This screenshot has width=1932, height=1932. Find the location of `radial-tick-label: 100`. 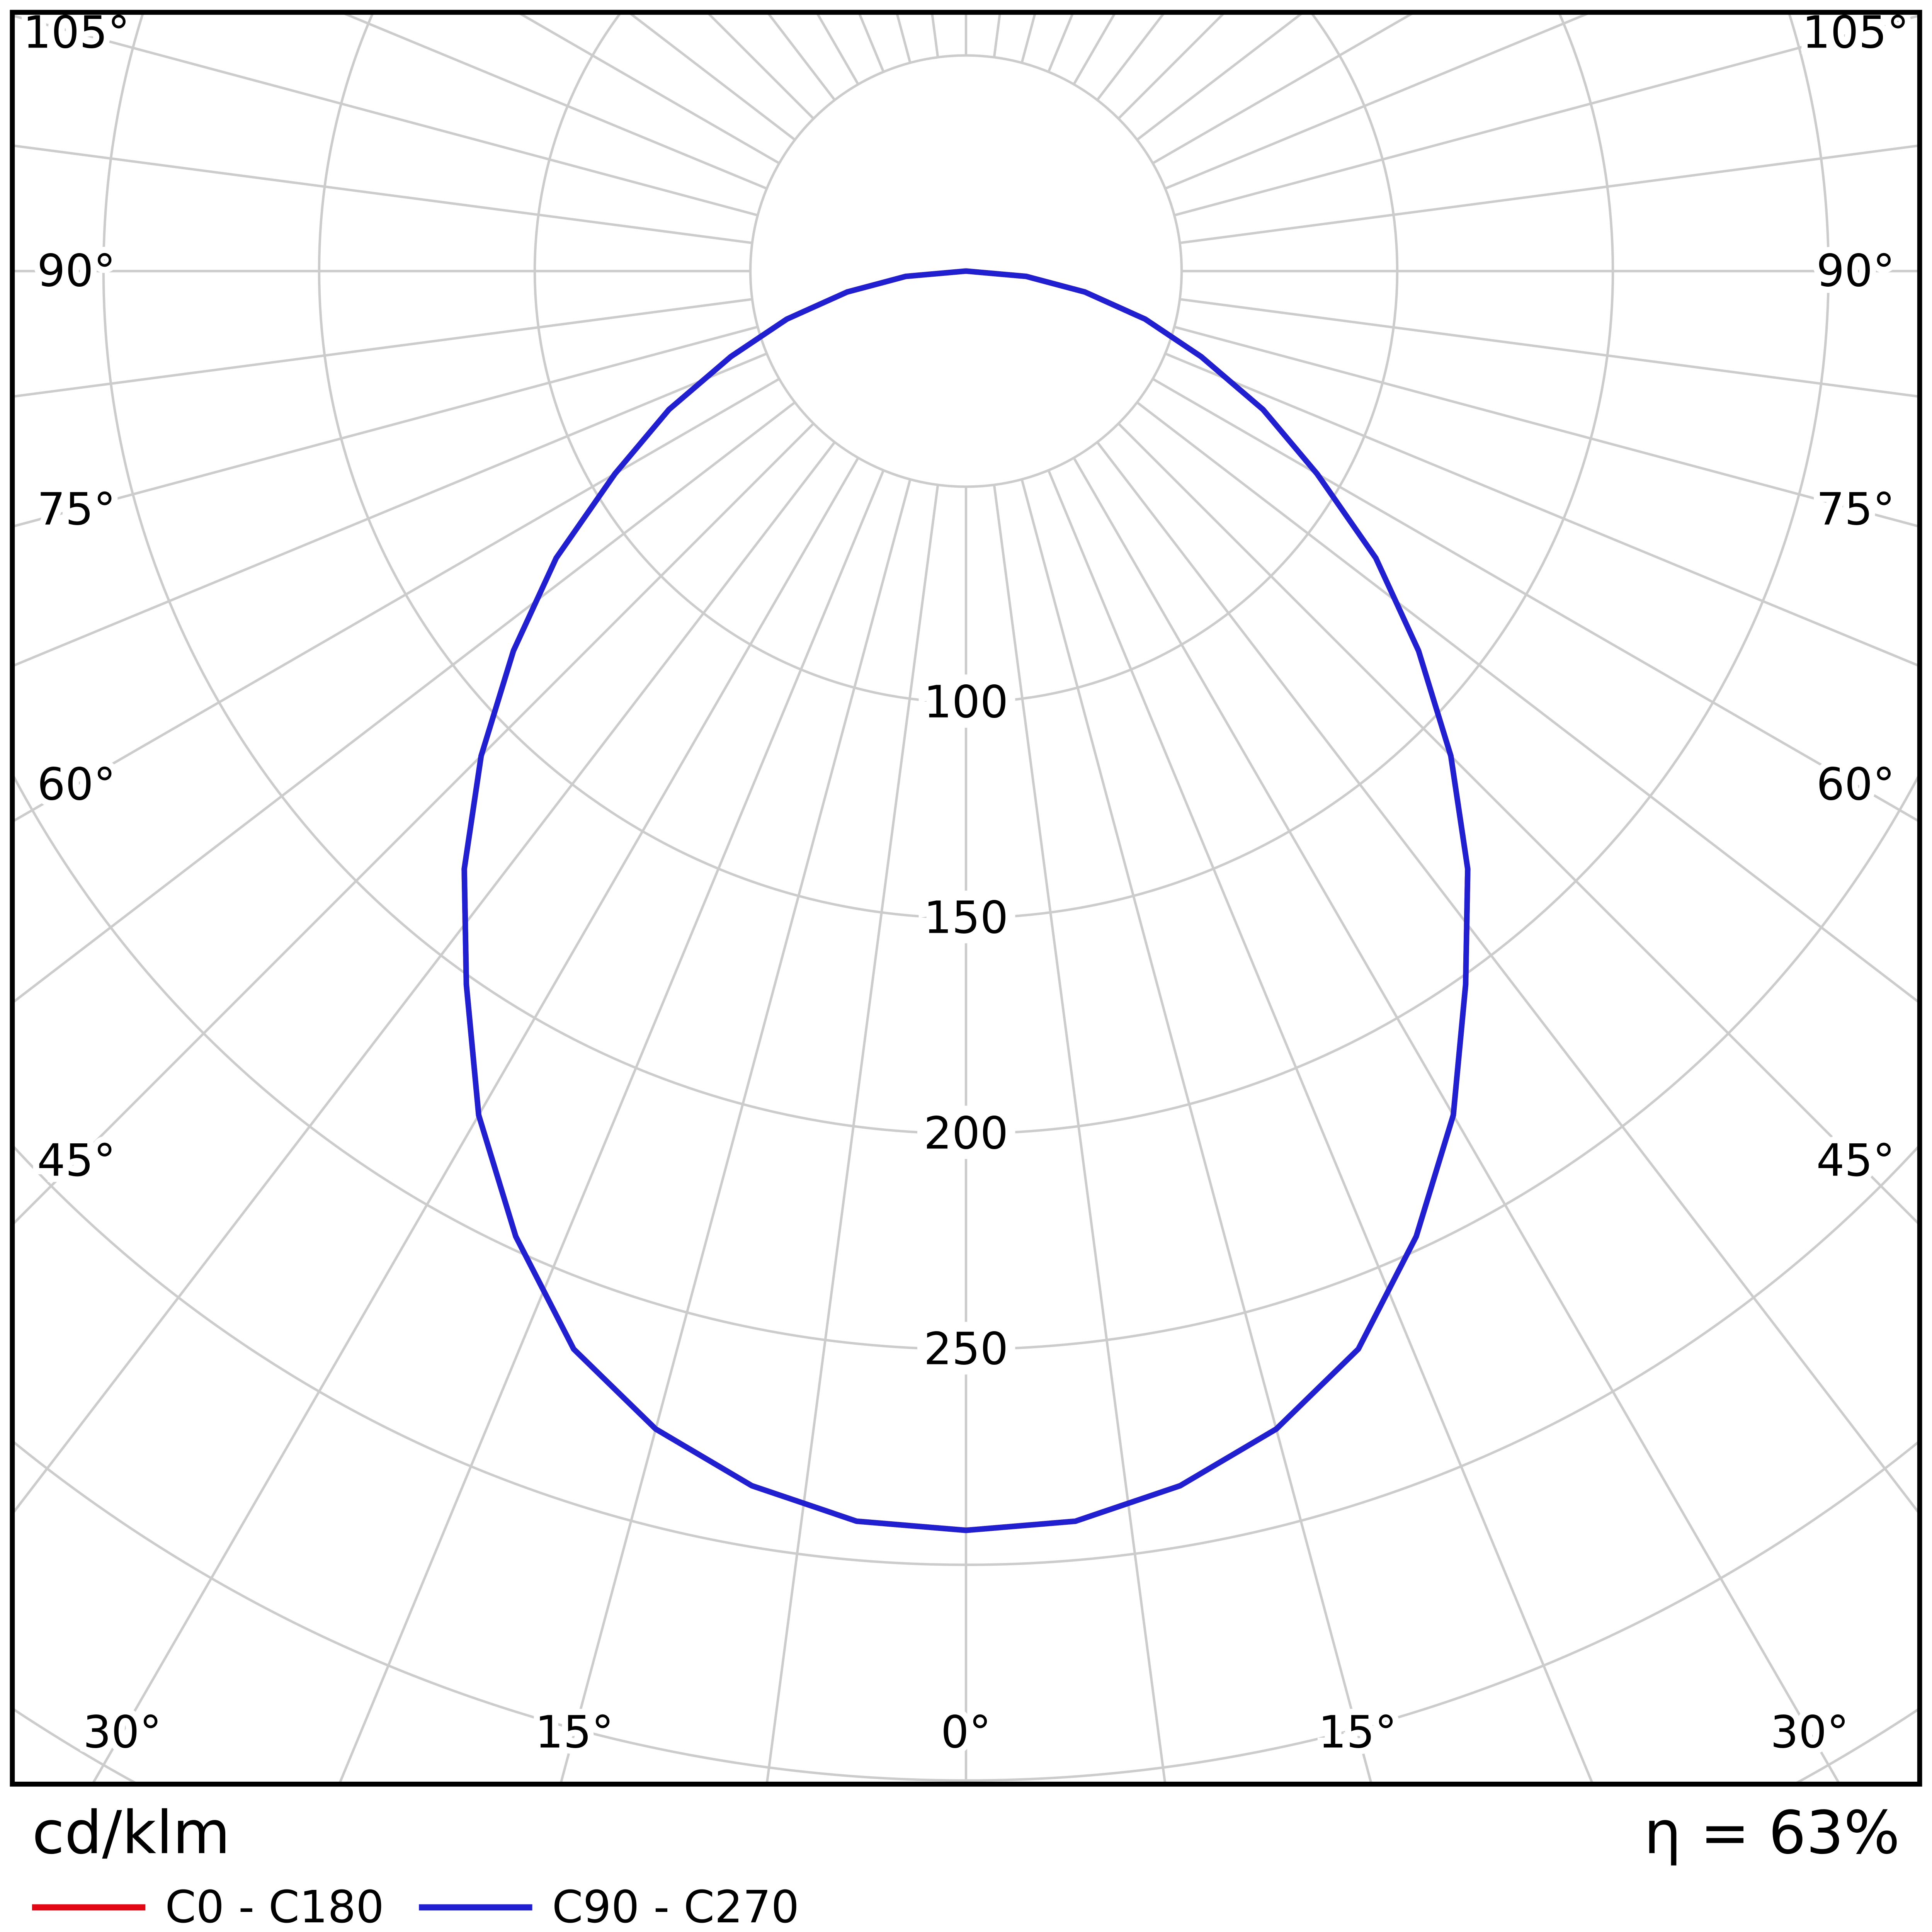

radial-tick-label: 100 is located at coordinates (965, 702).